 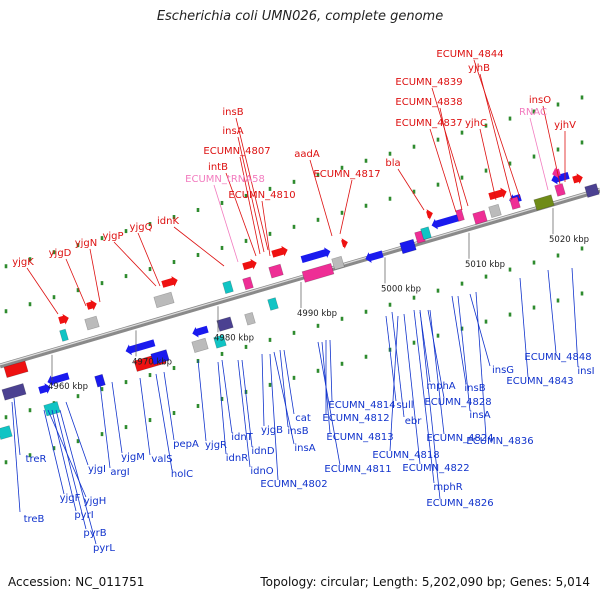 What do you see at coordinates (141, 227) in the screenshot?
I see `top-gene-label-22: yjgQ` at bounding box center [141, 227].